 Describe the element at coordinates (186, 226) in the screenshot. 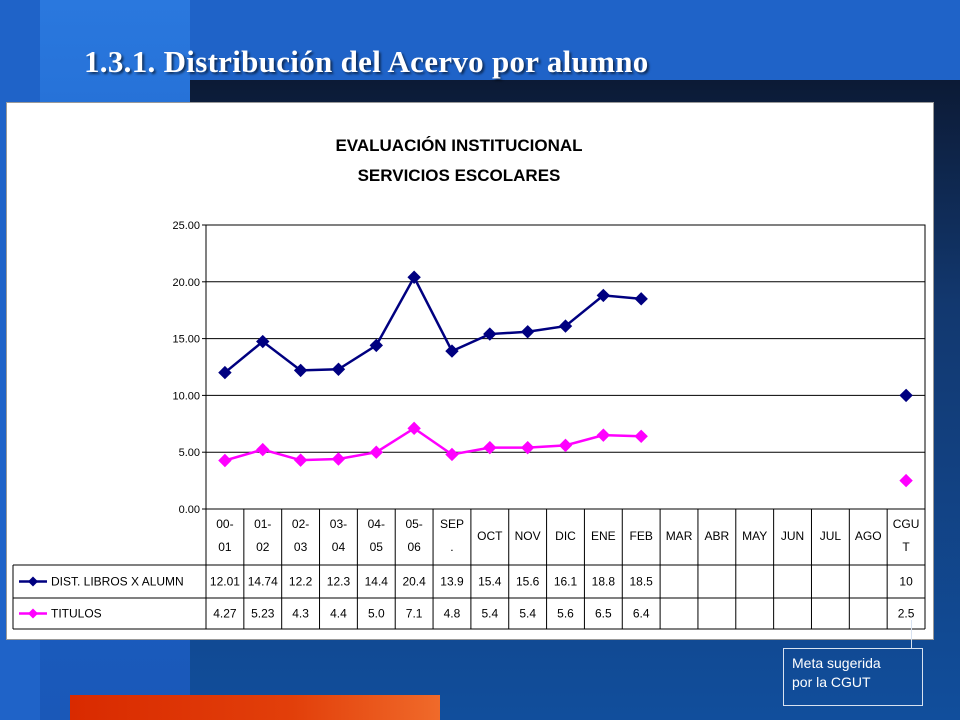

I see `y-tick-label: 25.00` at that location.